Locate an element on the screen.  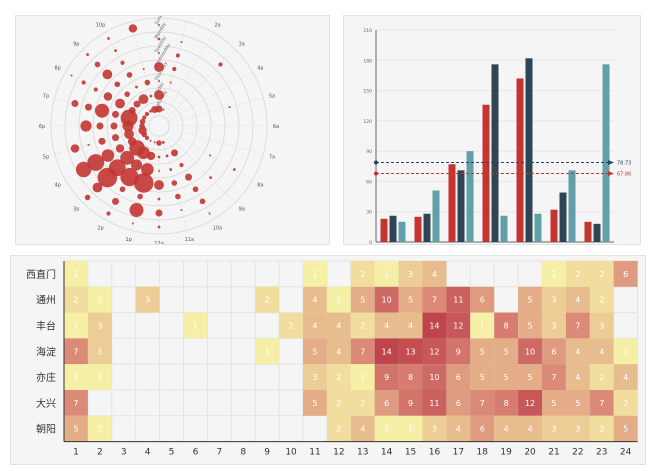
angle-label: 6p is located at coordinates (42, 127).